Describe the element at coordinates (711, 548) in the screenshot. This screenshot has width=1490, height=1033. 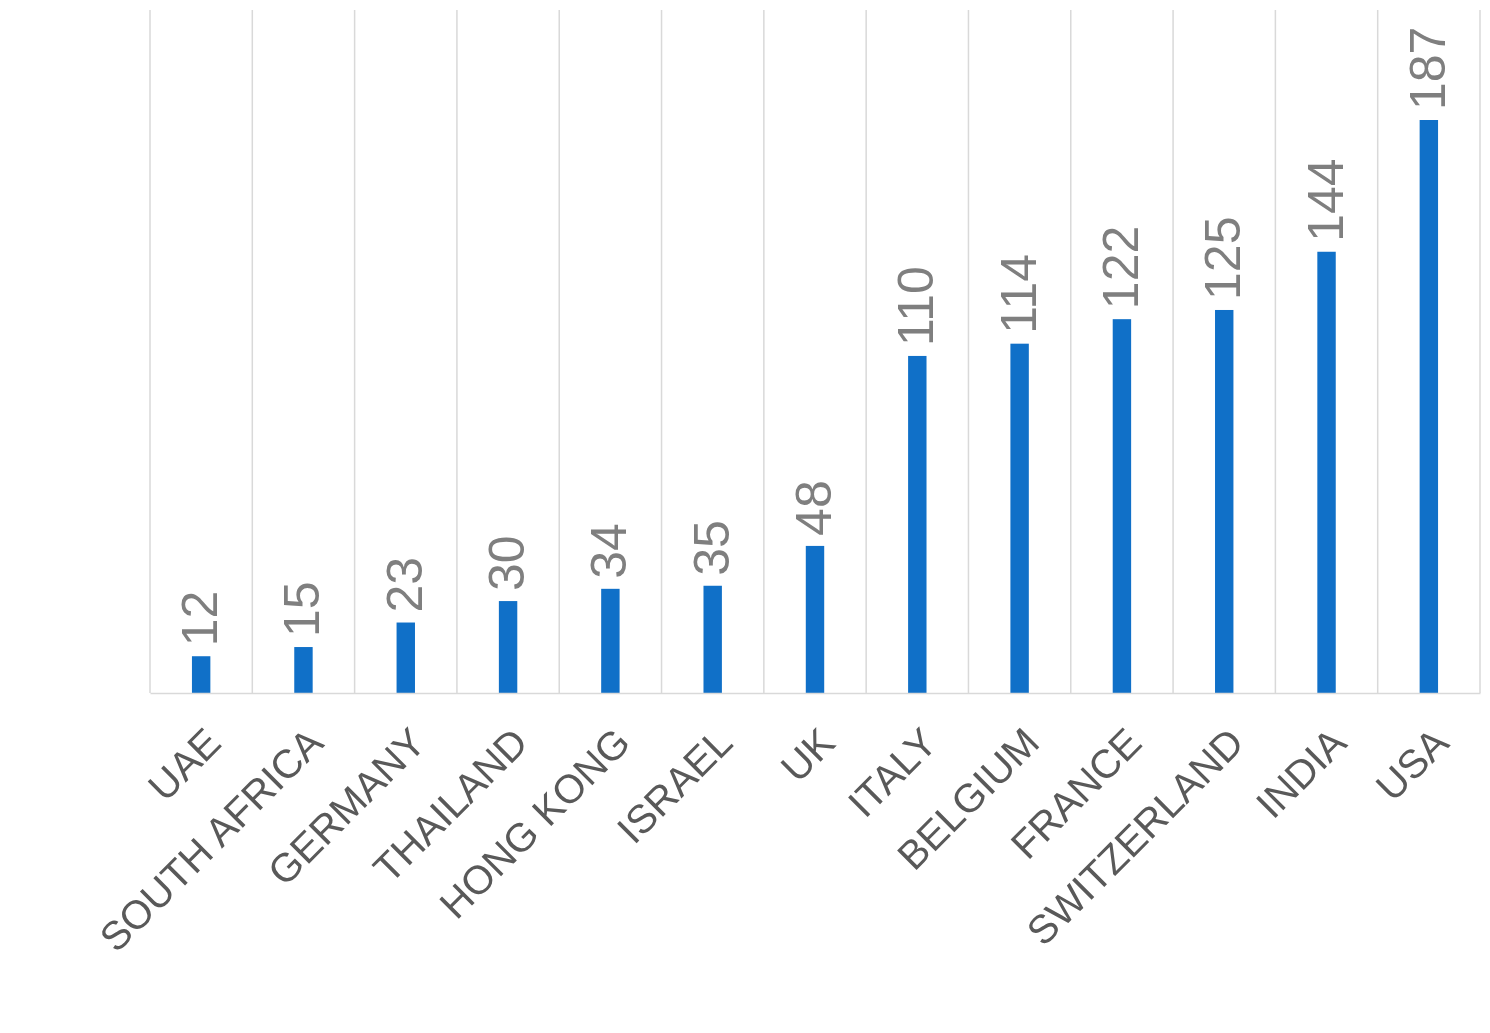
I see `data-label: 35` at that location.